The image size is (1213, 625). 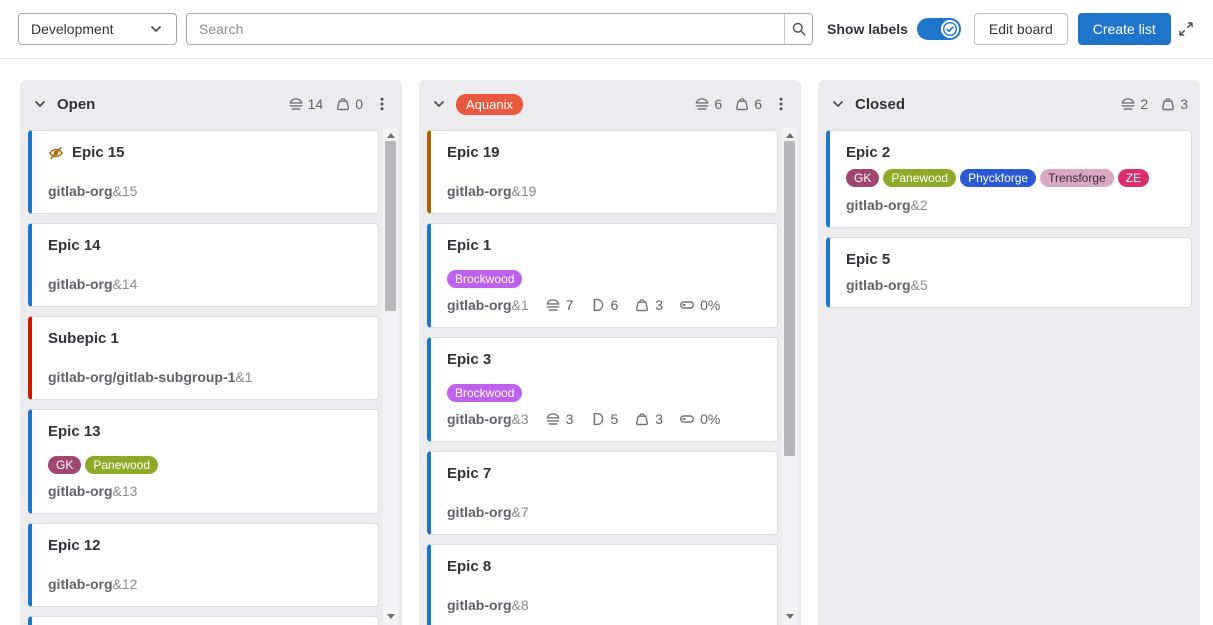 I want to click on epic-card-stats: gitlab-org&3 3 5 3 0%, so click(x=606, y=419).